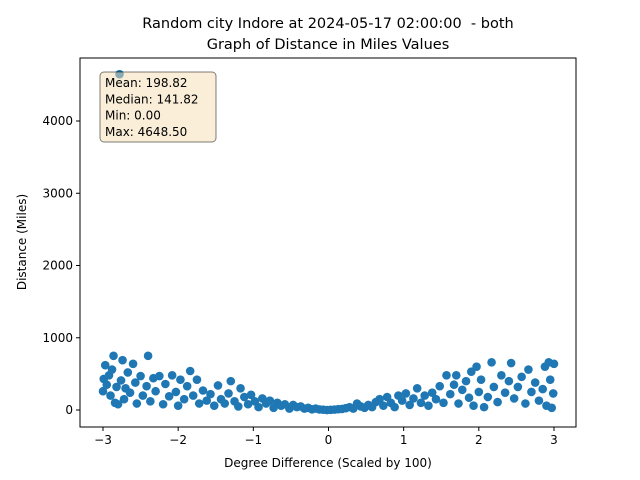 Image resolution: width=640 pixels, height=480 pixels. Describe the element at coordinates (57, 121) in the screenshot. I see `y-tick-label: 4000` at that location.